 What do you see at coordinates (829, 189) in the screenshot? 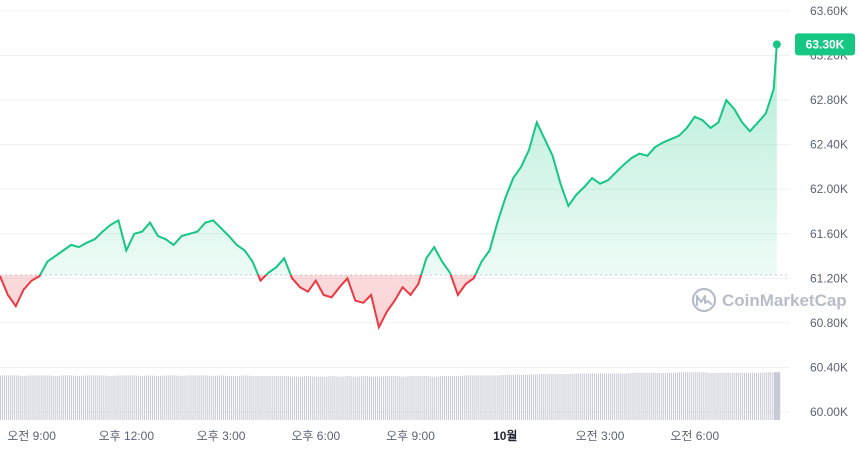
I see `y-tick-label: 62.00K` at bounding box center [829, 189].